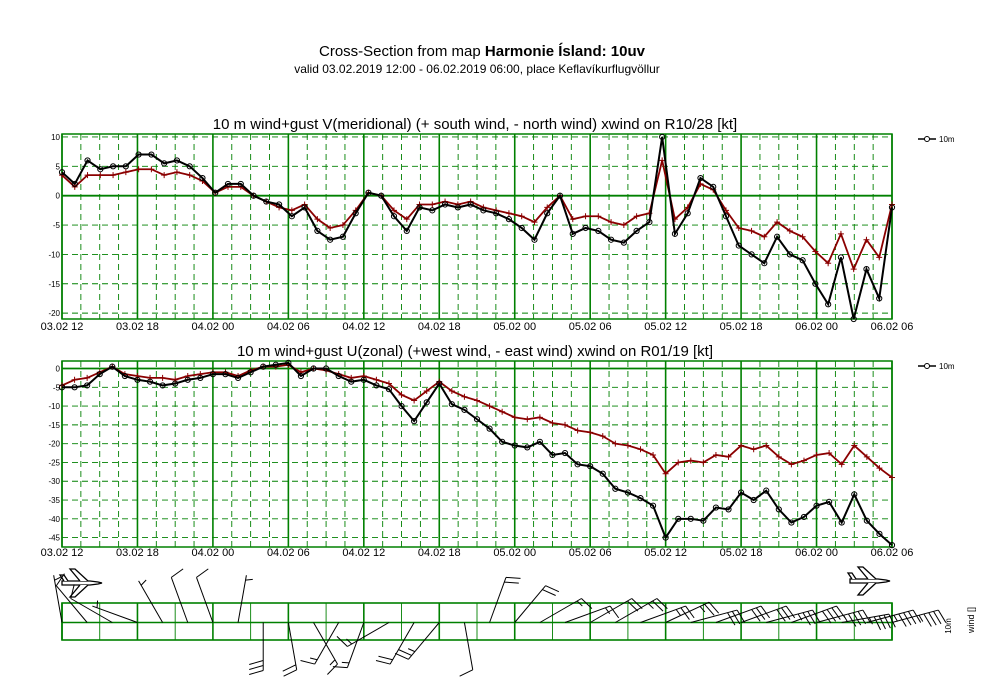 Image resolution: width=1000 pixels, height=679 pixels. I want to click on y-tick-label: 0, so click(58, 196).